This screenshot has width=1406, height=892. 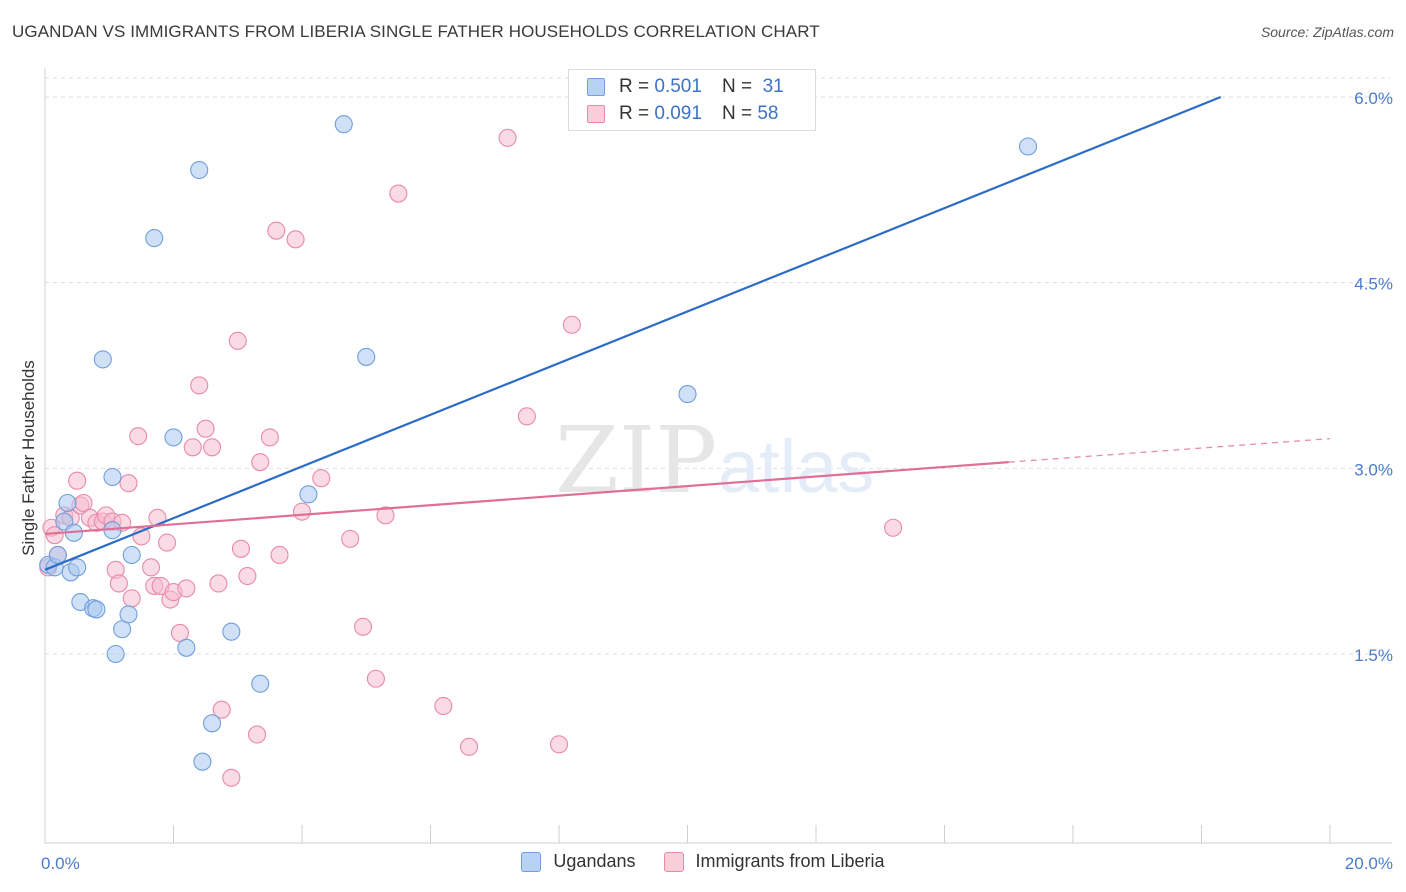 I want to click on legend-label-ugandans: Ugandans, so click(x=594, y=861).